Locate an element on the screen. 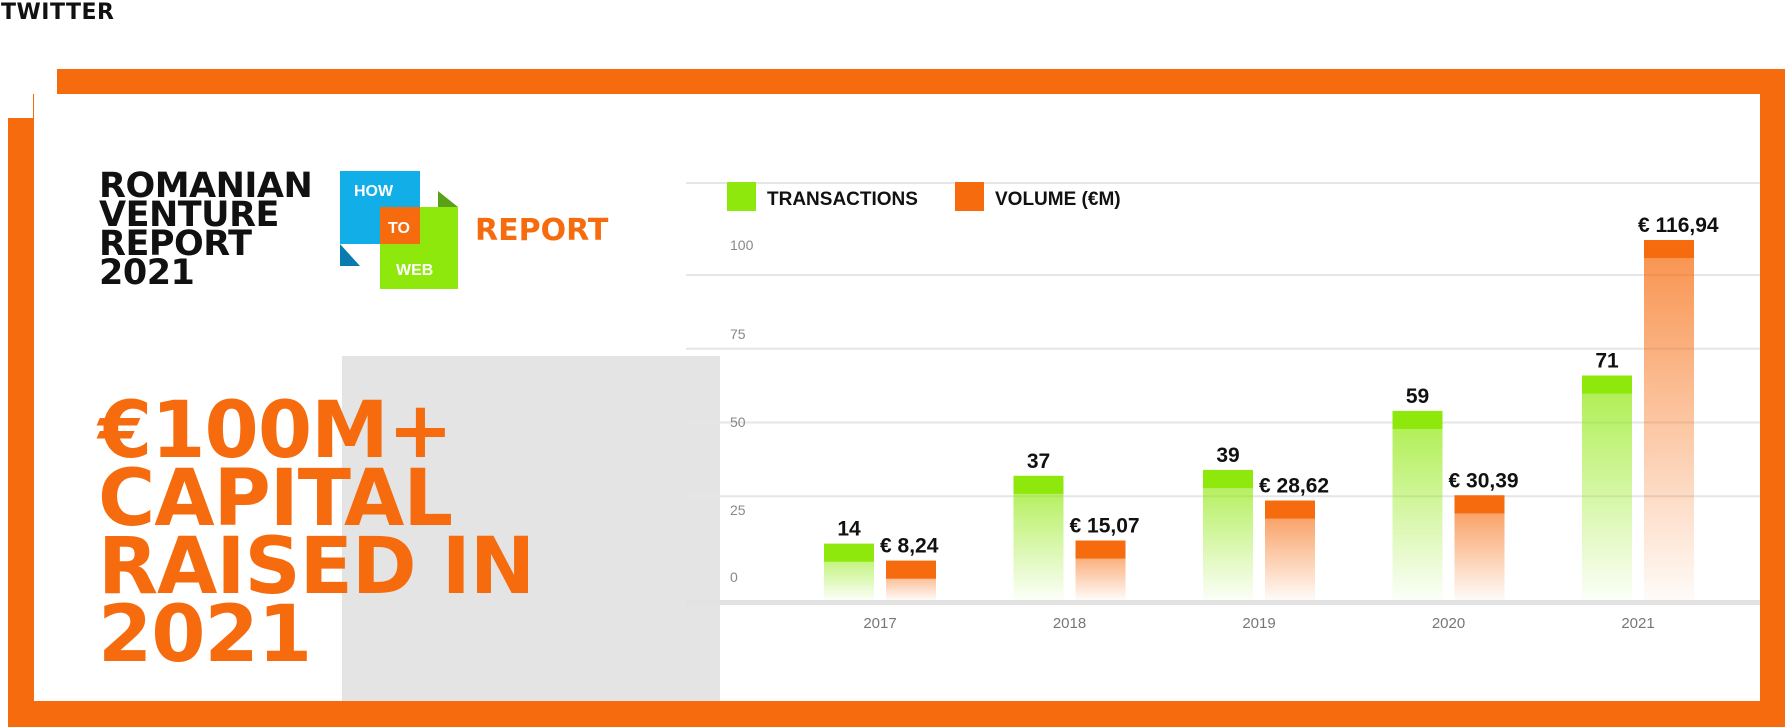 This screenshot has height=727, width=1785. report-title-line: ROMANIAN is located at coordinates (206, 186).